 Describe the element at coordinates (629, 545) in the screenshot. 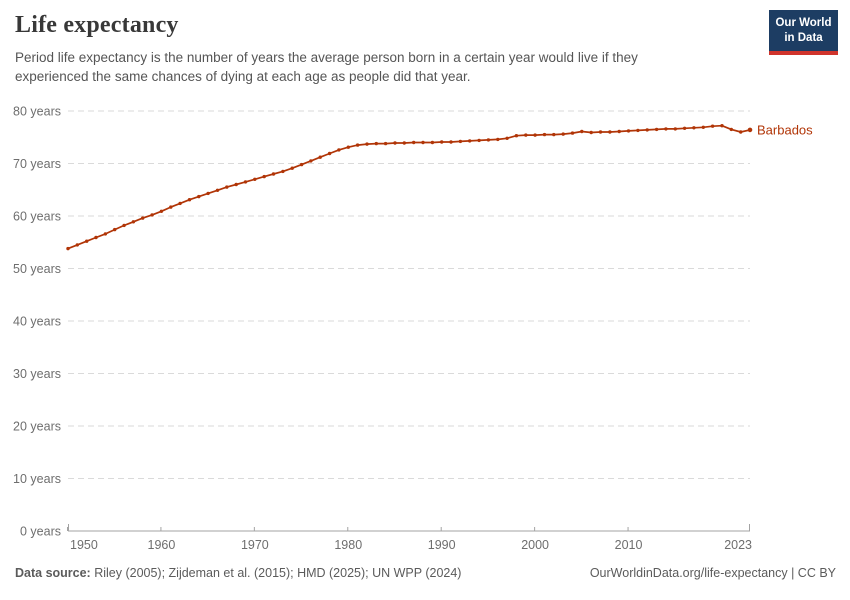

I see `x-tick-label: 2010` at that location.